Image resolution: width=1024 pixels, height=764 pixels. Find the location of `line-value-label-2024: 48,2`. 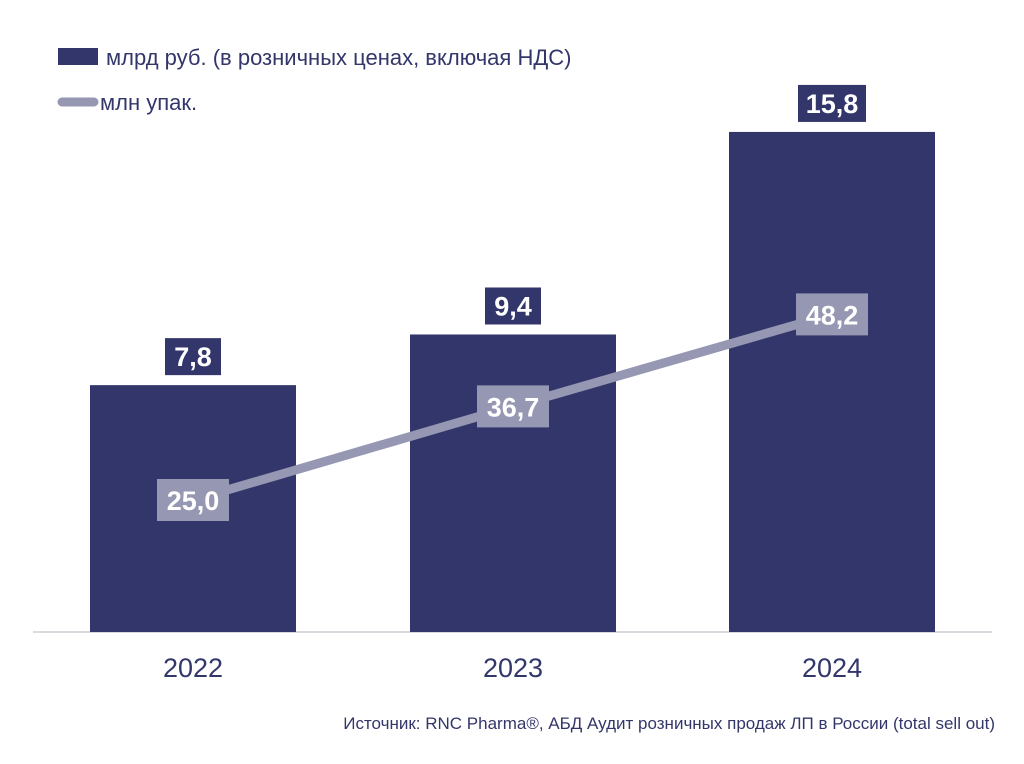

line-value-label-2024: 48,2 is located at coordinates (832, 315).